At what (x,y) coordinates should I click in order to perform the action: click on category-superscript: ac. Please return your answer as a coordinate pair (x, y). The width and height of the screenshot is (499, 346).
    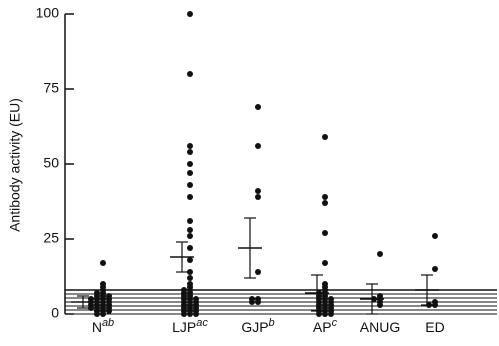
    Looking at the image, I should click on (202, 323).